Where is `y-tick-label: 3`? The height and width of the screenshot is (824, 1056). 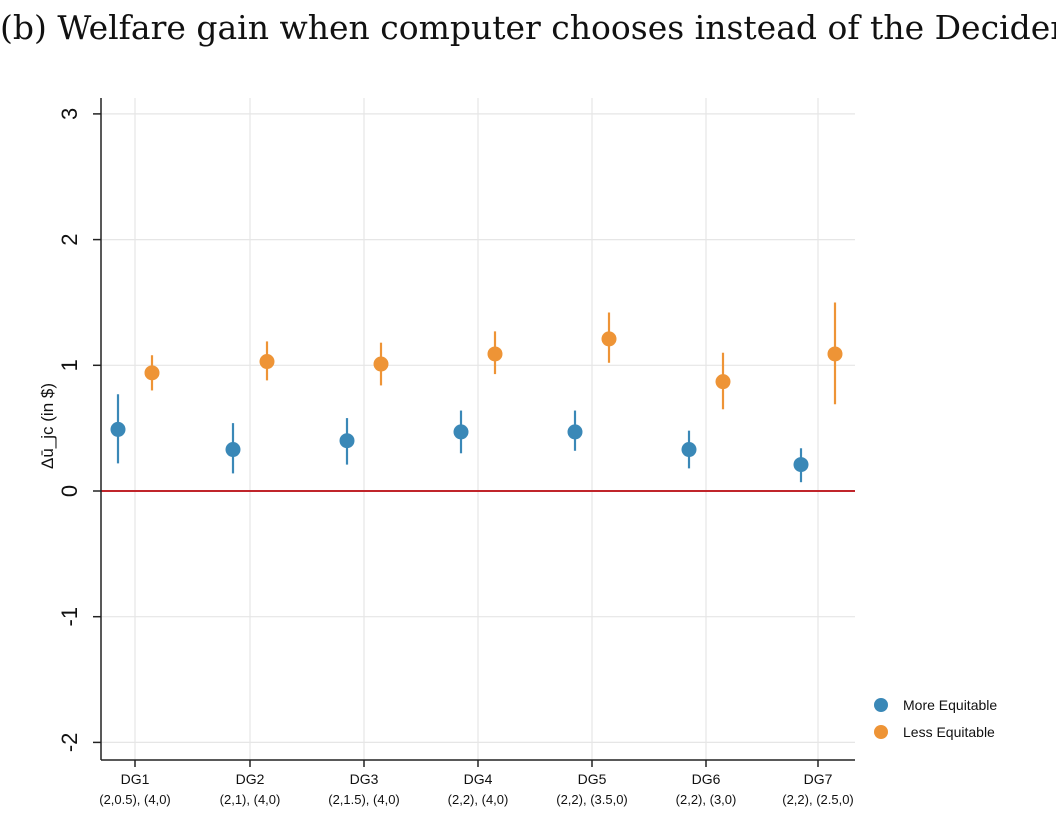 y-tick-label: 3 is located at coordinates (69, 114).